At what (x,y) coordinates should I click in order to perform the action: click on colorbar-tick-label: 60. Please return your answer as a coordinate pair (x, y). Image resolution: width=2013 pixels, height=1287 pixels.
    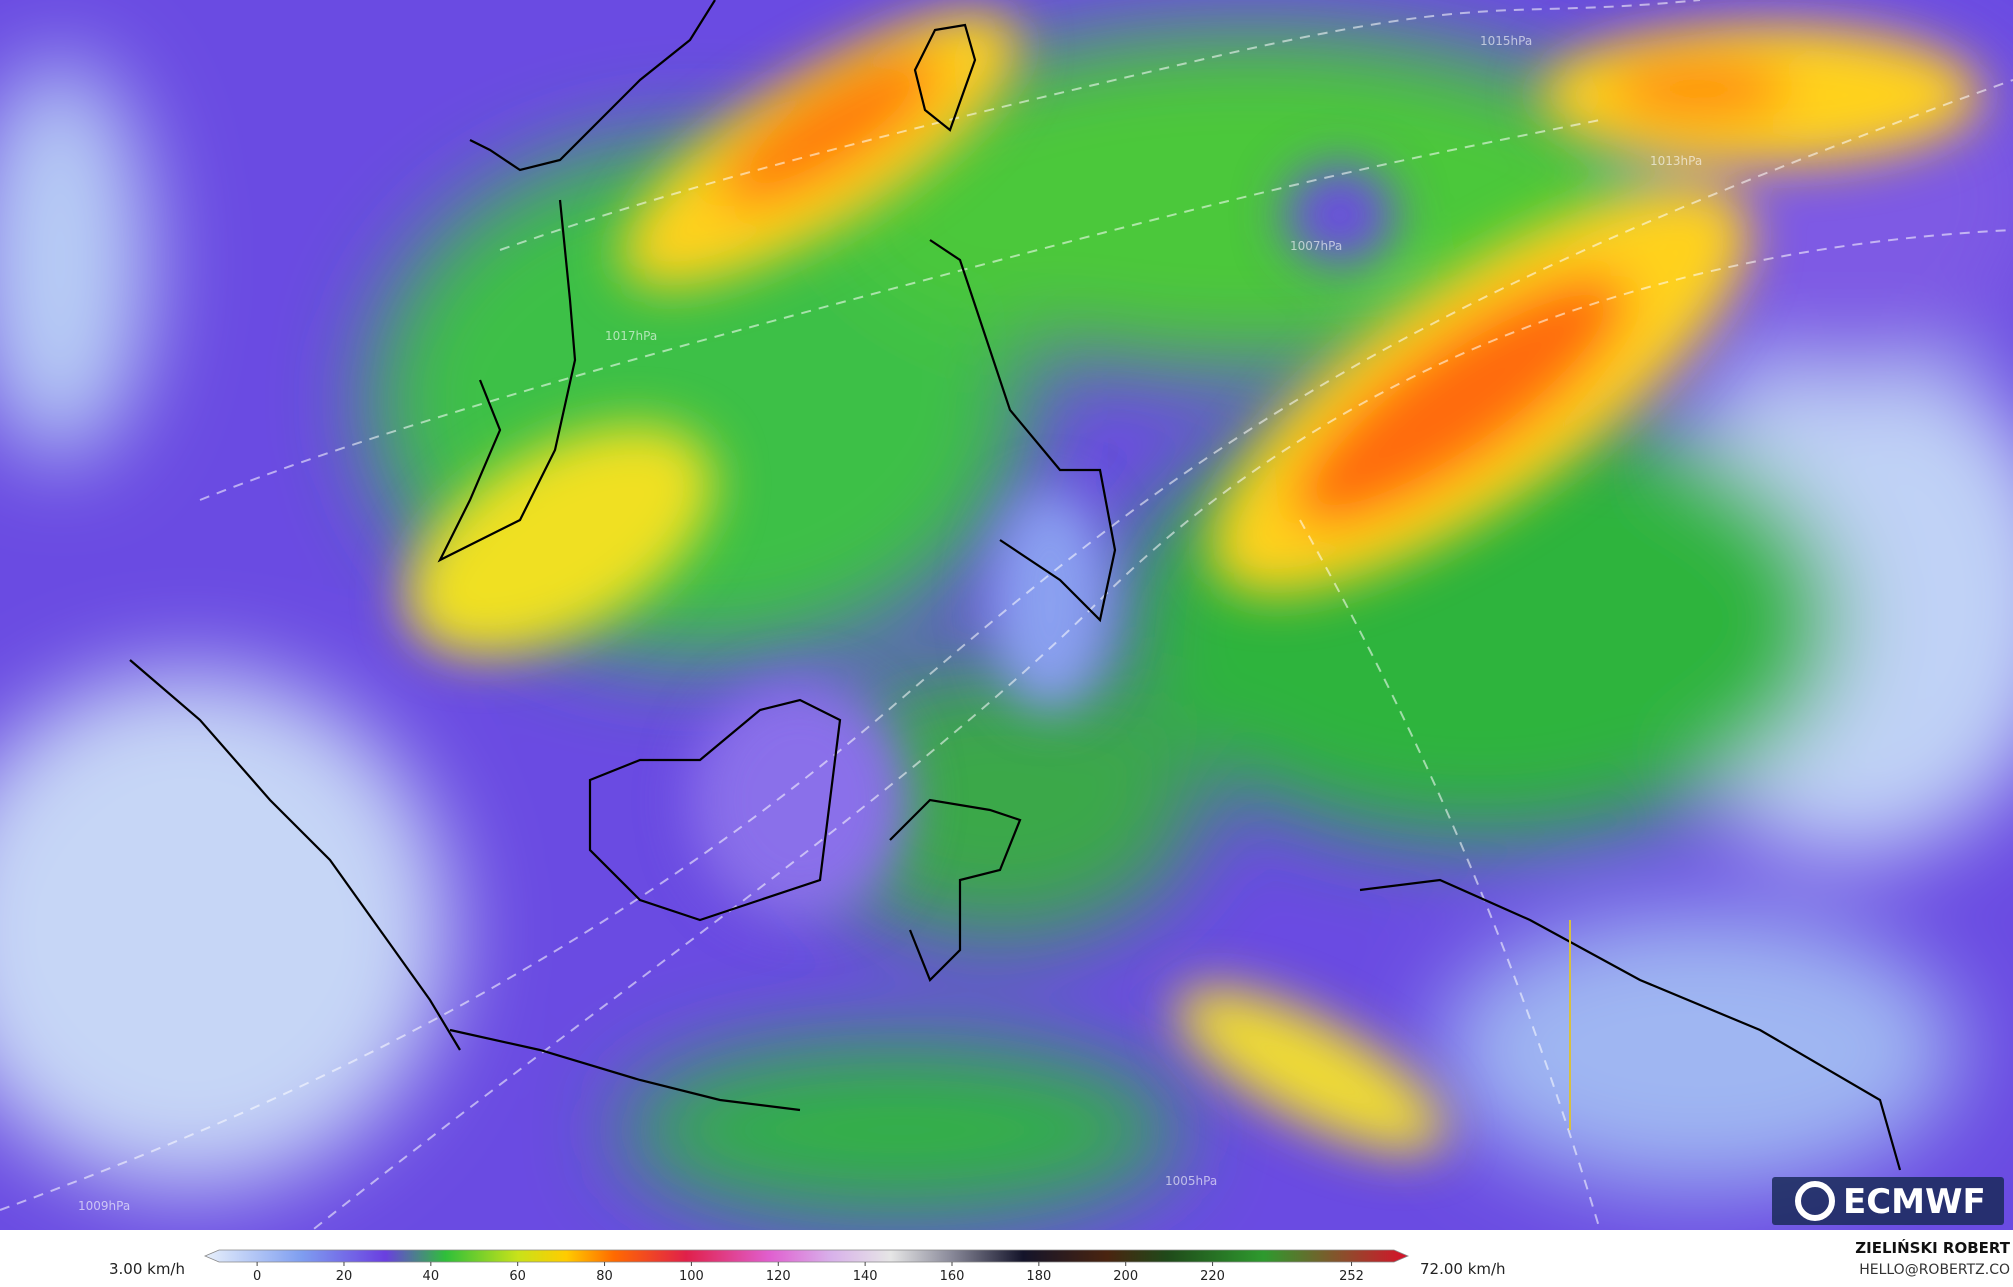
    Looking at the image, I should click on (517, 1276).